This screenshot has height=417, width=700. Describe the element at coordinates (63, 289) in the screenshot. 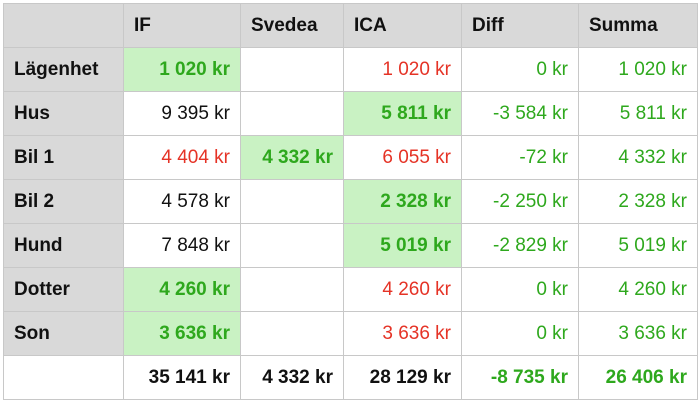

I see `row-header: Dotter` at that location.